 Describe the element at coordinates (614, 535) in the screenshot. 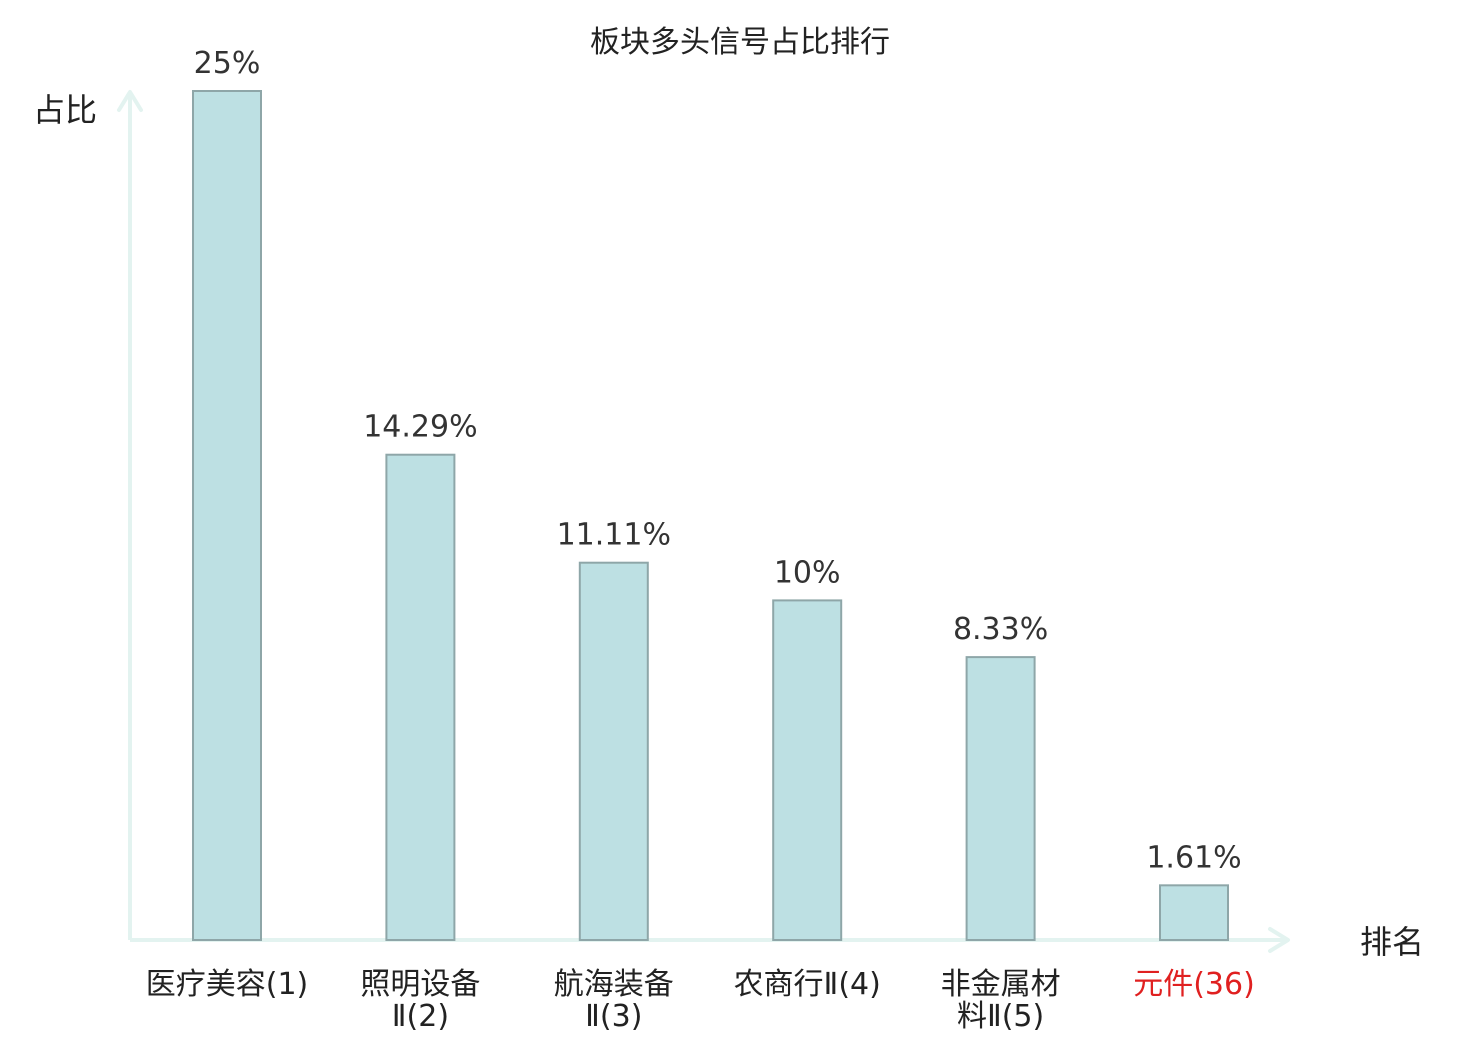

I see `bar-value-label: 11.11%` at that location.